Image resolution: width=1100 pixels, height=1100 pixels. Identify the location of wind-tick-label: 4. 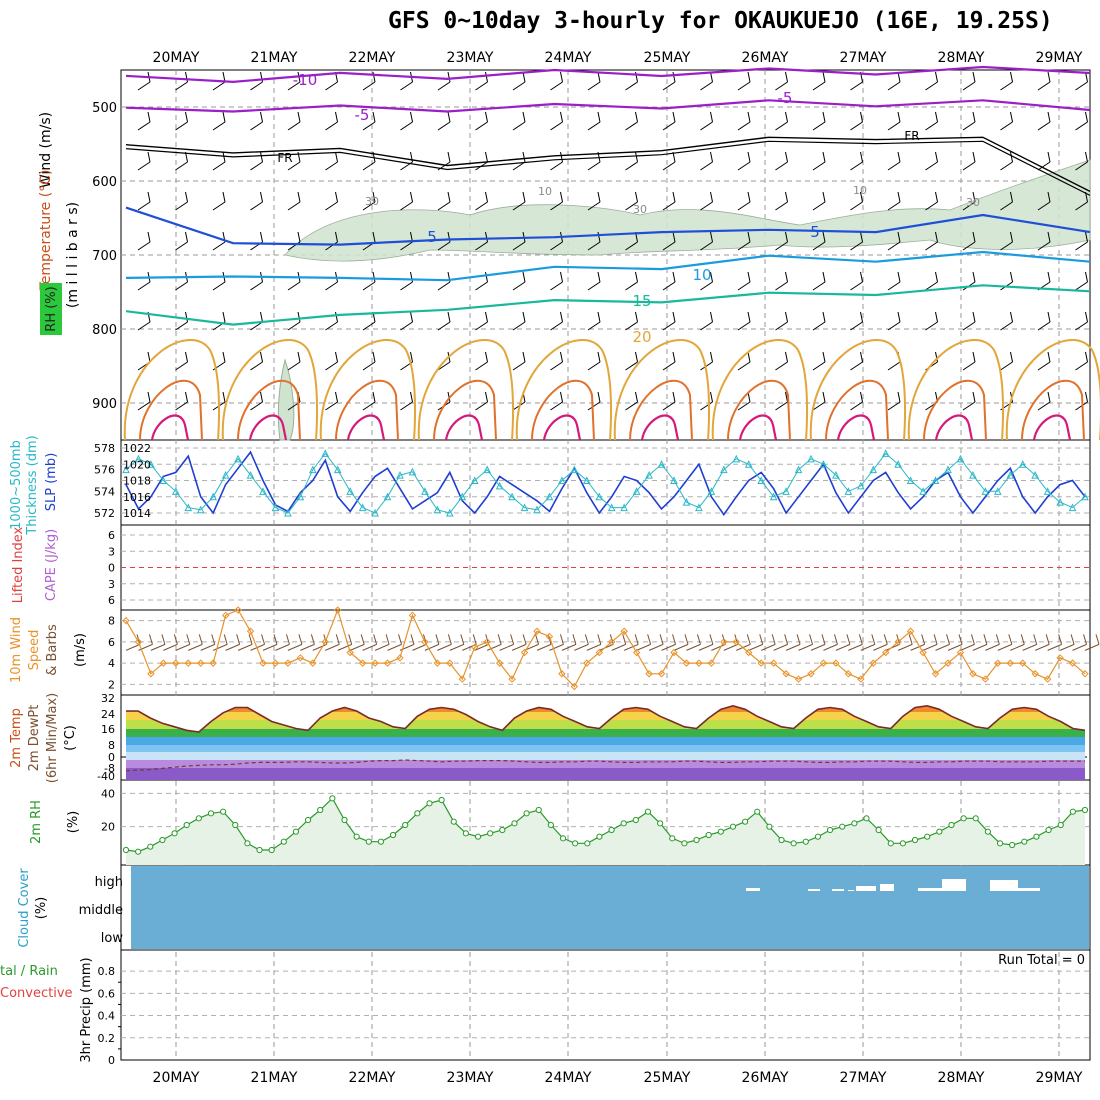
(111, 663).